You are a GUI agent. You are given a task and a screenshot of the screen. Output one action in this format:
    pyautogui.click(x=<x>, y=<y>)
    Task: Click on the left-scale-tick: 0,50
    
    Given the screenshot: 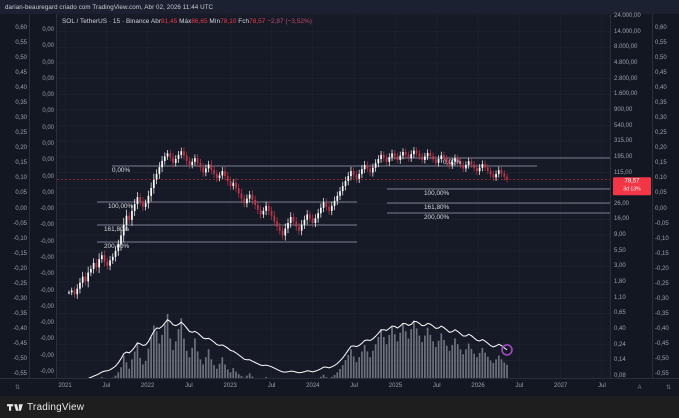 What is the action you would take?
    pyautogui.click(x=21, y=58)
    